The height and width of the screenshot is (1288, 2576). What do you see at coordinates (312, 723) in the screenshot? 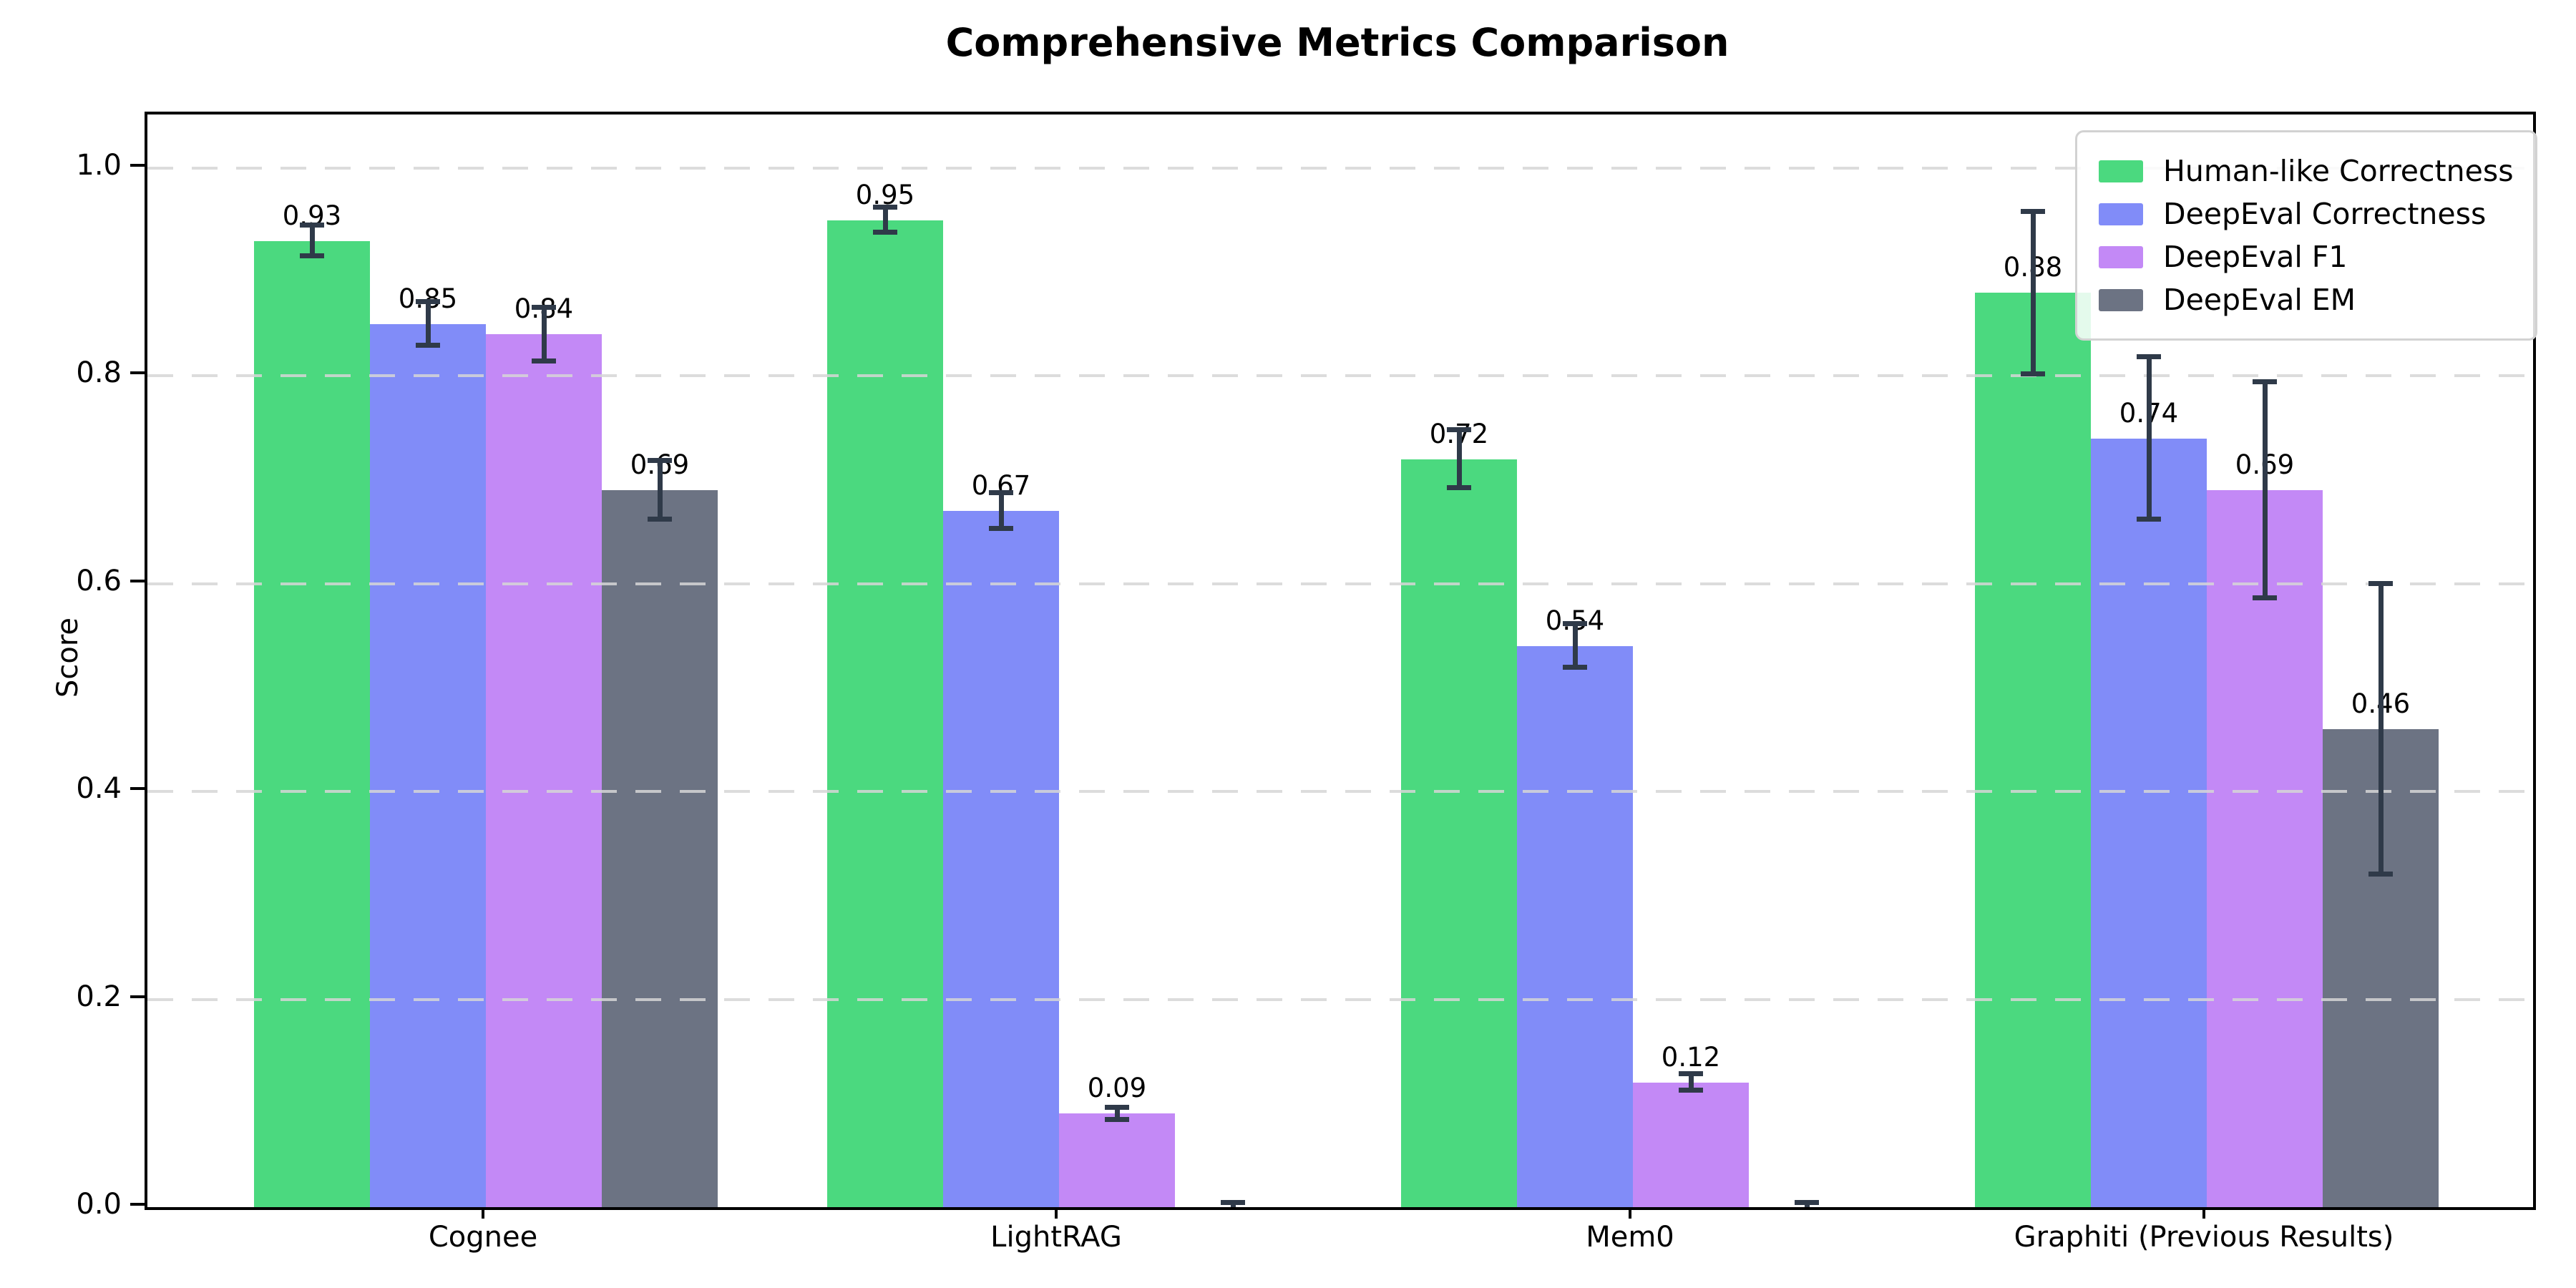
I see `bar-Human-like Correctness-Cognee` at bounding box center [312, 723].